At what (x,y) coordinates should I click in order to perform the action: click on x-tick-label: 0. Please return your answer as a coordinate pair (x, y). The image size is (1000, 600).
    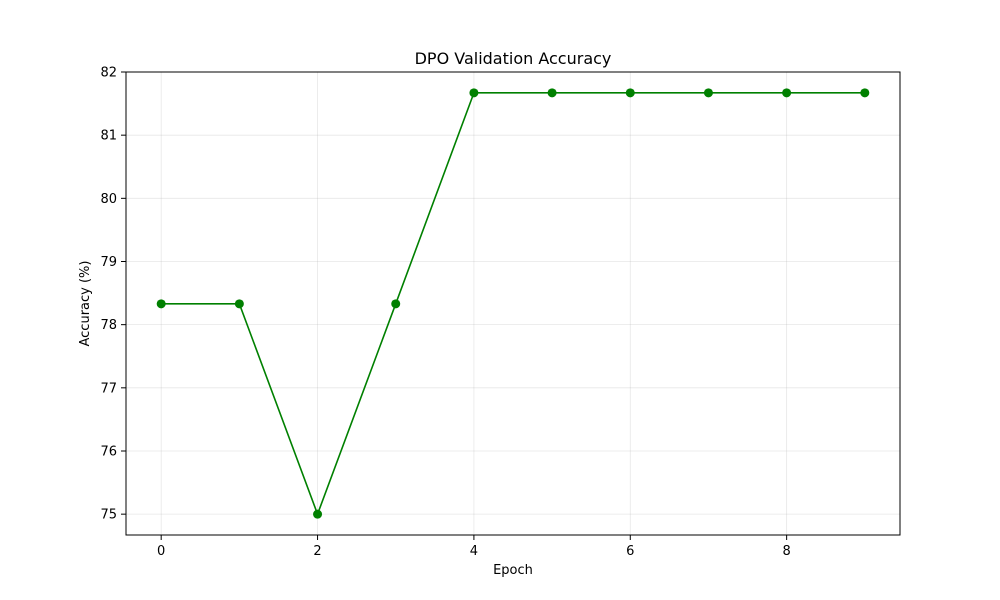
    Looking at the image, I should click on (161, 551).